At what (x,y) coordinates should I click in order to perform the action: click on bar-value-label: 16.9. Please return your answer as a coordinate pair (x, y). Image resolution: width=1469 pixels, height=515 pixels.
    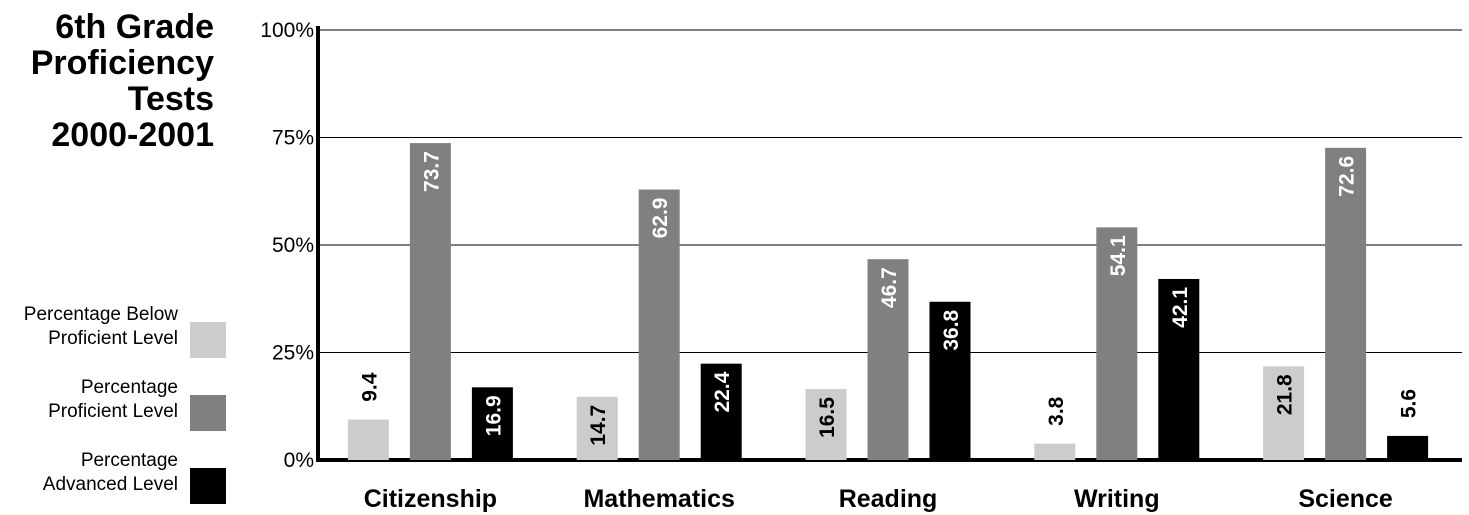
    Looking at the image, I should click on (493, 415).